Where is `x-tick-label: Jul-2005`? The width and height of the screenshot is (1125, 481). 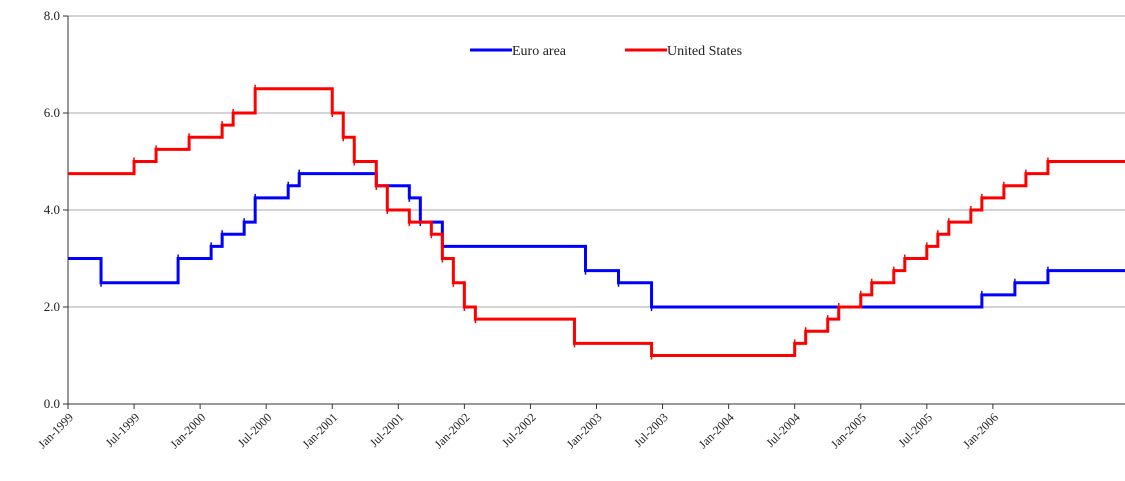 x-tick-label: Jul-2005 is located at coordinates (915, 430).